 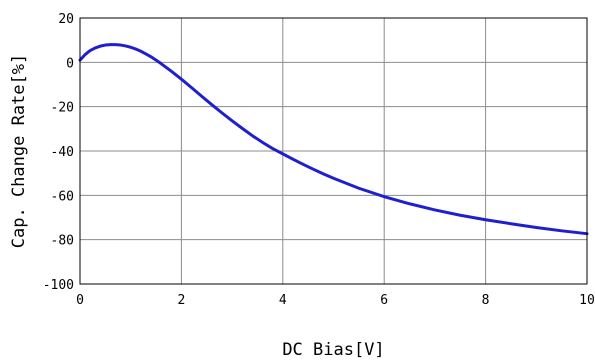 I want to click on x-tick-label: 10, so click(x=587, y=300).